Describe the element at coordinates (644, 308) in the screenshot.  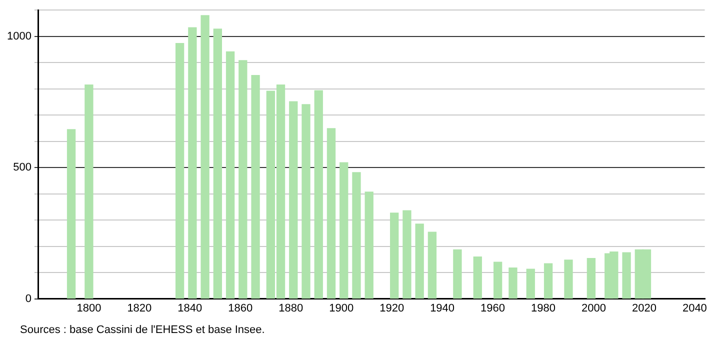
I see `x-tick-label: 2020` at that location.